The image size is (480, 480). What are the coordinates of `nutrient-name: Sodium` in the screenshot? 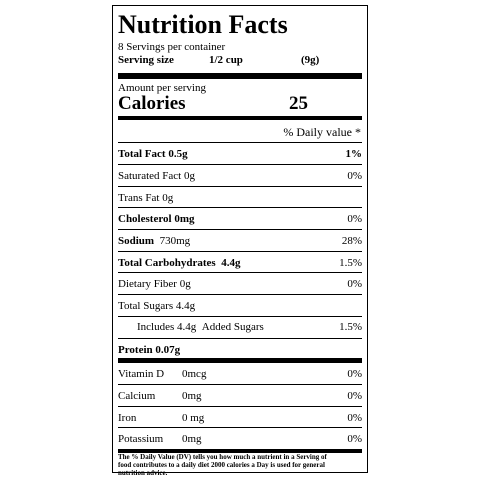 It's located at (136, 240).